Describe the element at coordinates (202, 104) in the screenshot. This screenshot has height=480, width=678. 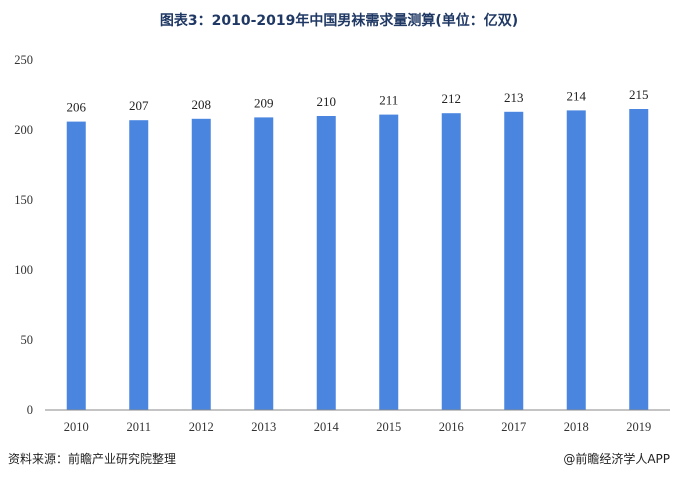
I see `bar-value-label: 208` at that location.